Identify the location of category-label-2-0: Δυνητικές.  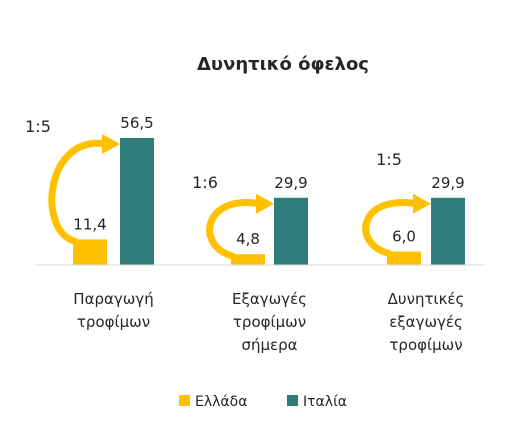
(426, 299).